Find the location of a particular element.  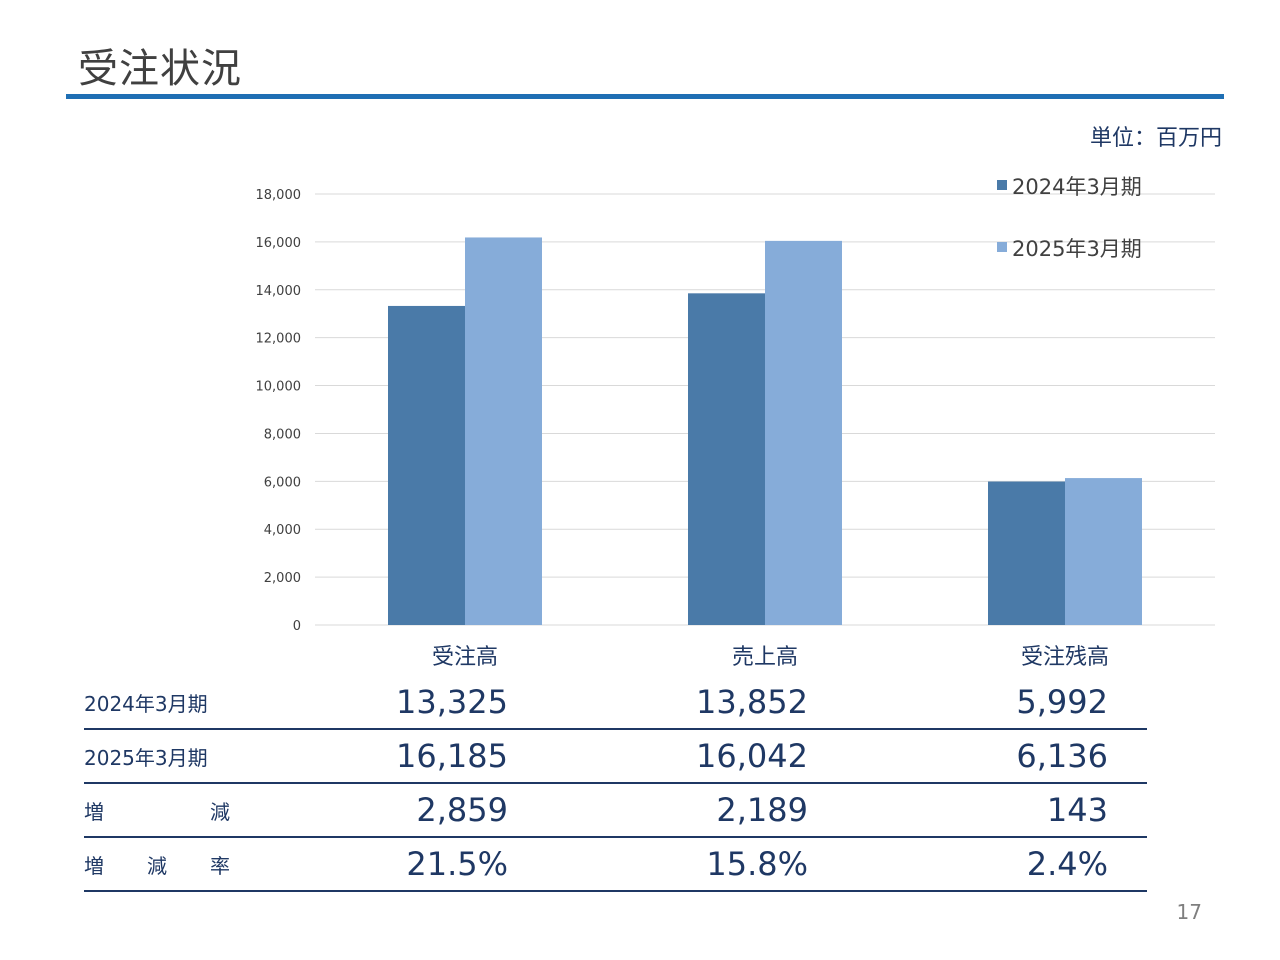

y-tick-label: 14,000 is located at coordinates (279, 291).